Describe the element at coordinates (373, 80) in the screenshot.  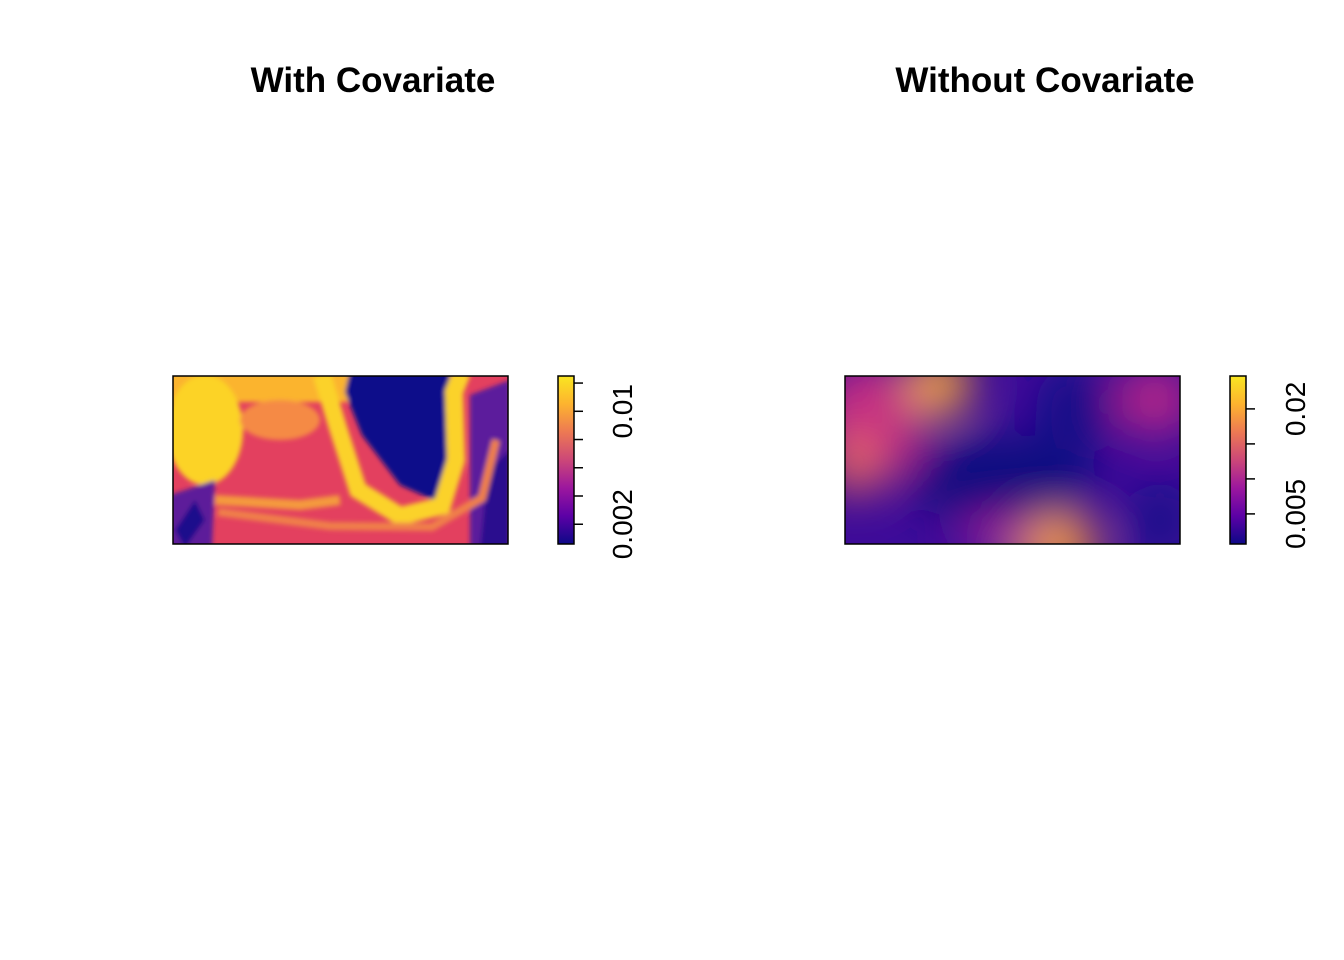
I see `chart-title: With Covariate` at that location.